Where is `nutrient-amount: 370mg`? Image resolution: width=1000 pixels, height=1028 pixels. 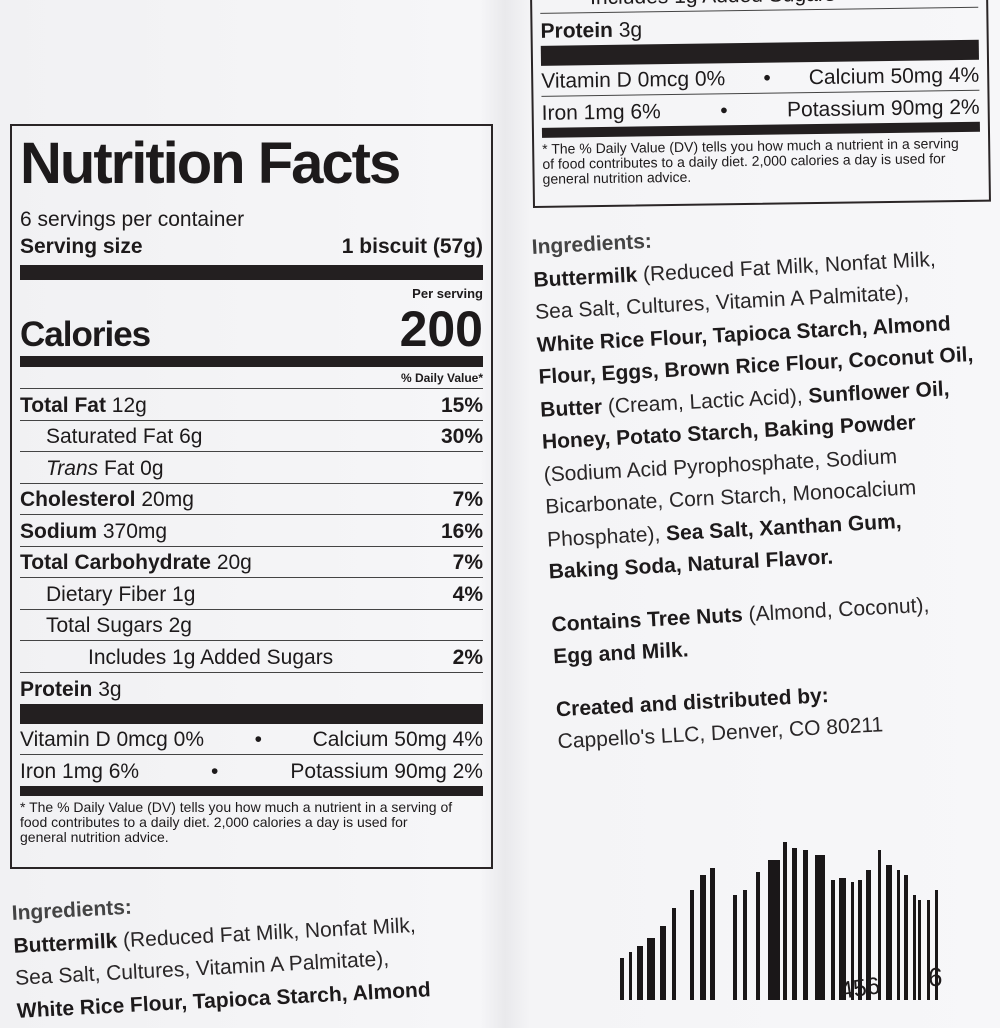 nutrient-amount: 370mg is located at coordinates (135, 531).